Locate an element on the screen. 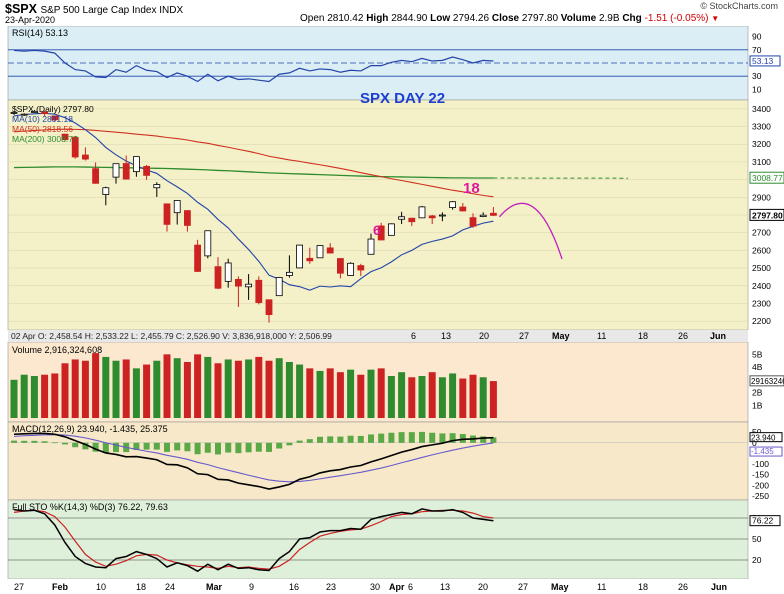 Image resolution: width=784 pixels, height=594 pixels. ma200-badge is located at coordinates (766, 177).